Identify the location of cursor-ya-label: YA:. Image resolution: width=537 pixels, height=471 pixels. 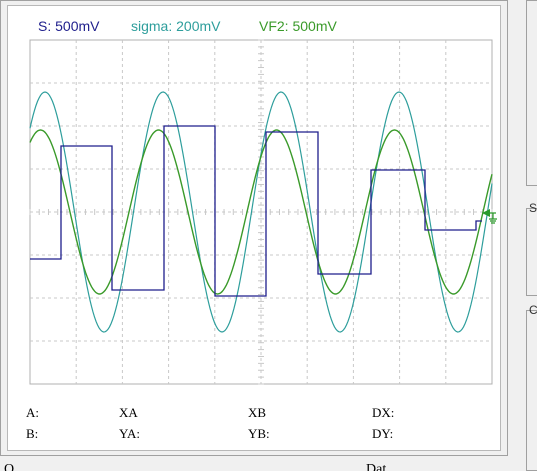
(129, 433).